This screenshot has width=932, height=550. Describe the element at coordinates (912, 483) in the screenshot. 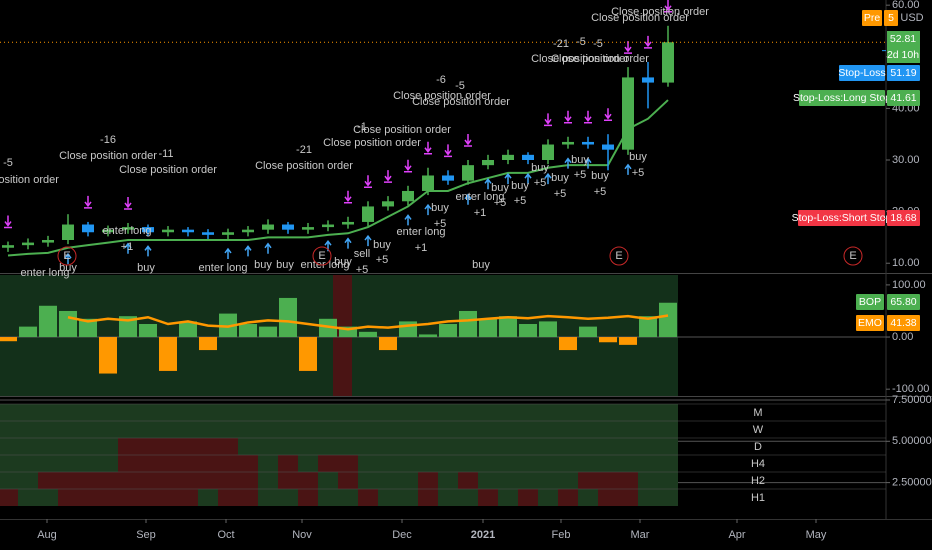

I see `y-tick-label: 2.500000` at that location.